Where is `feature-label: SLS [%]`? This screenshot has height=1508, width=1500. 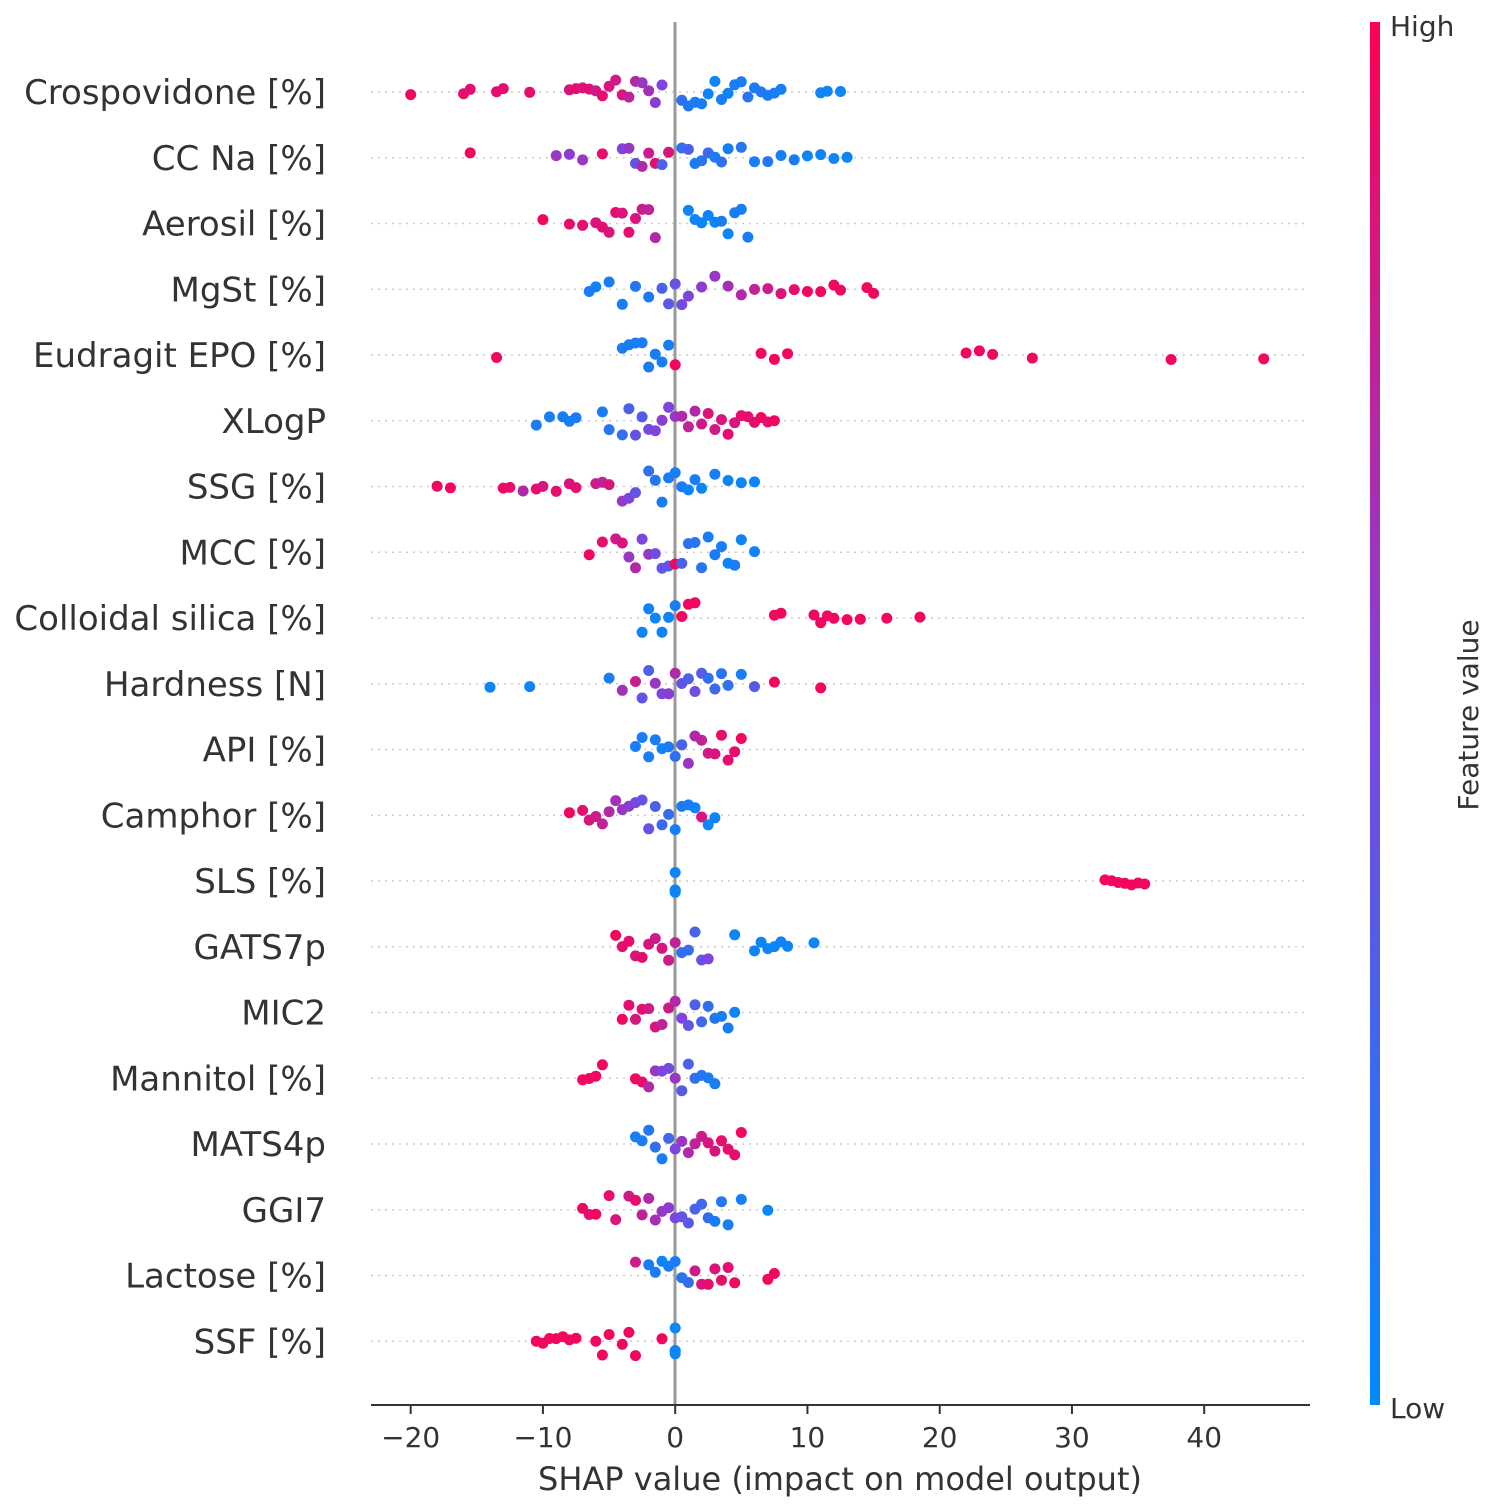 feature-label: SLS [%] is located at coordinates (260, 882).